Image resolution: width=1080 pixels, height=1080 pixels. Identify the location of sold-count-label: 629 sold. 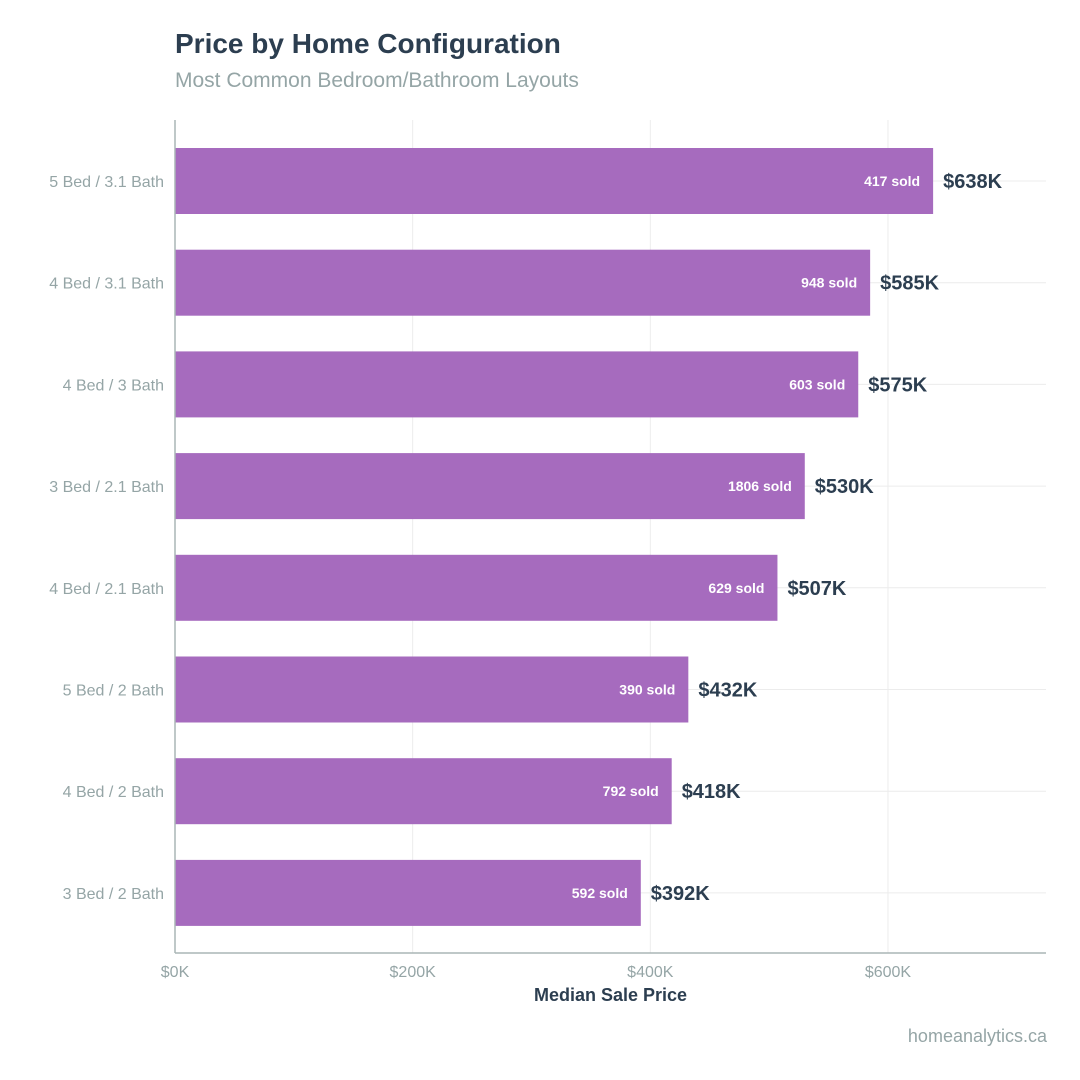
(736, 588).